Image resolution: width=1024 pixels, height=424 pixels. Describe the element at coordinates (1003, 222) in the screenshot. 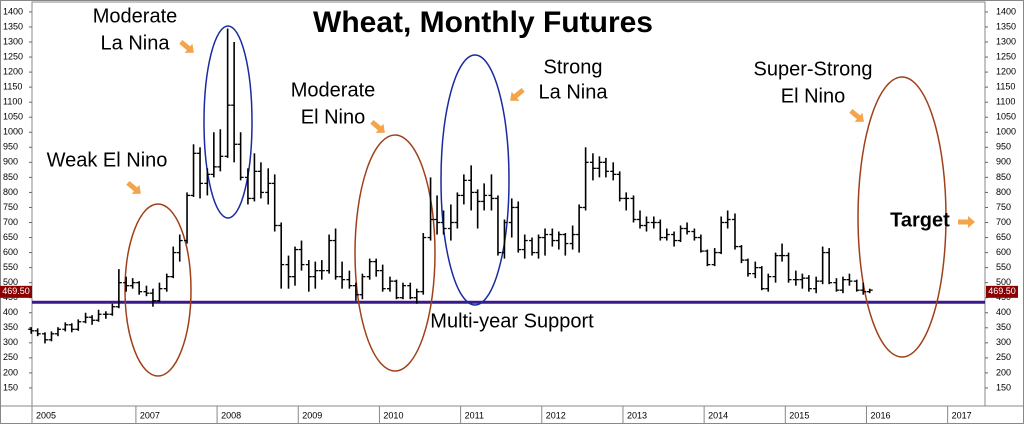

I see `y-tick-label-right: 700` at that location.